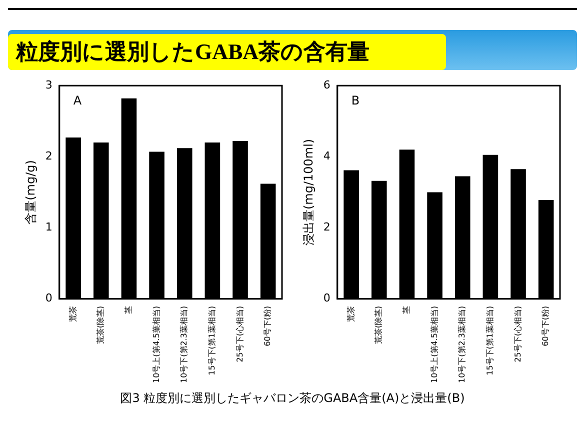  What do you see at coordinates (308, 192) in the screenshot?
I see `y-axis-title: 浸出量(mg/100ml)` at bounding box center [308, 192].